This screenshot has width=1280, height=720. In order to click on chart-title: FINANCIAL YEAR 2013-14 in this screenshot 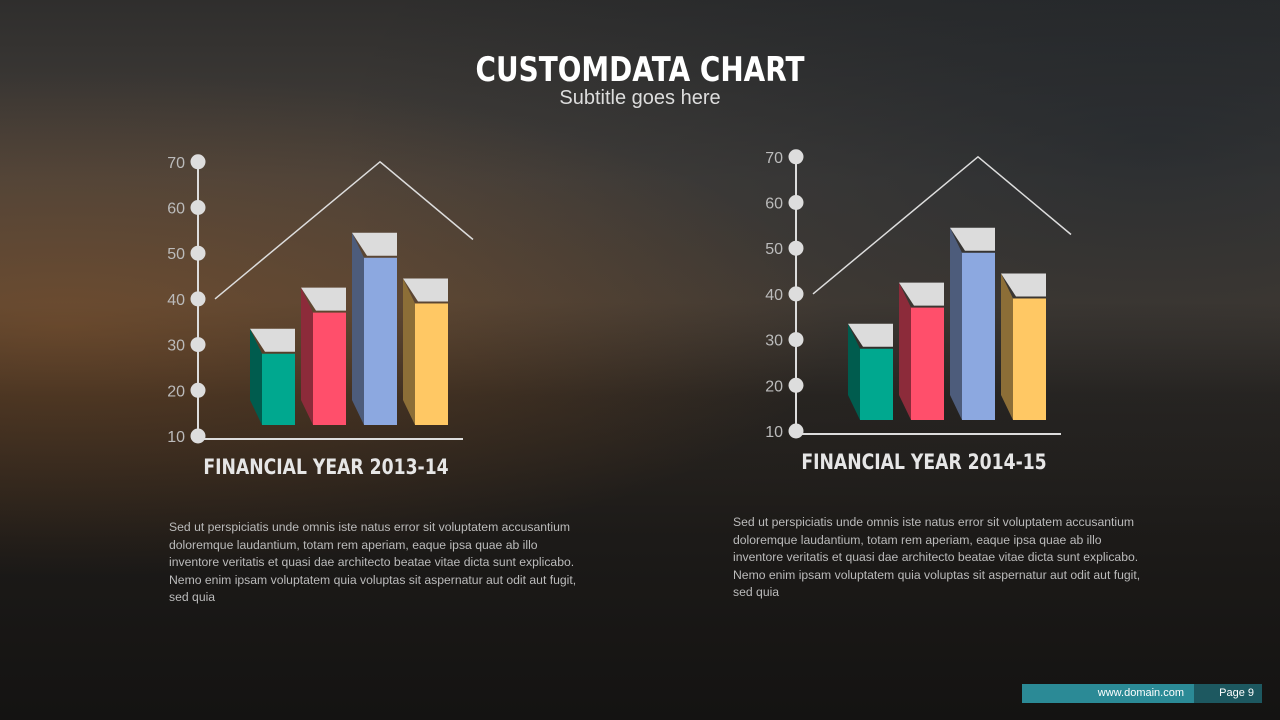, I will do `click(325, 466)`.